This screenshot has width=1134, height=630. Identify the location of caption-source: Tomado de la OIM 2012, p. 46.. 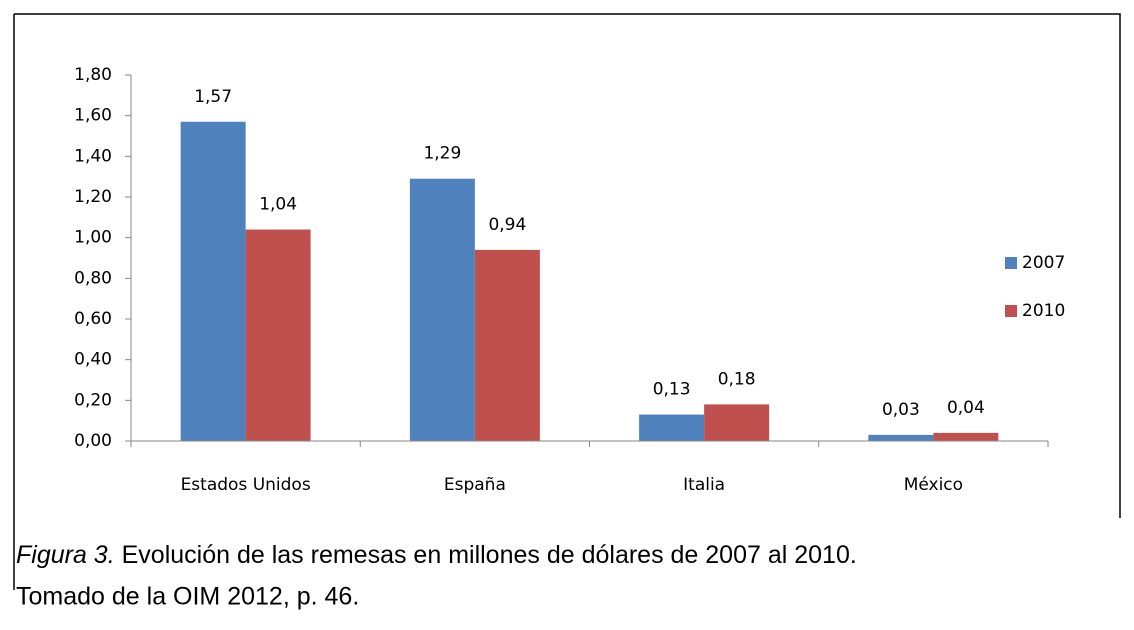
(187, 597).